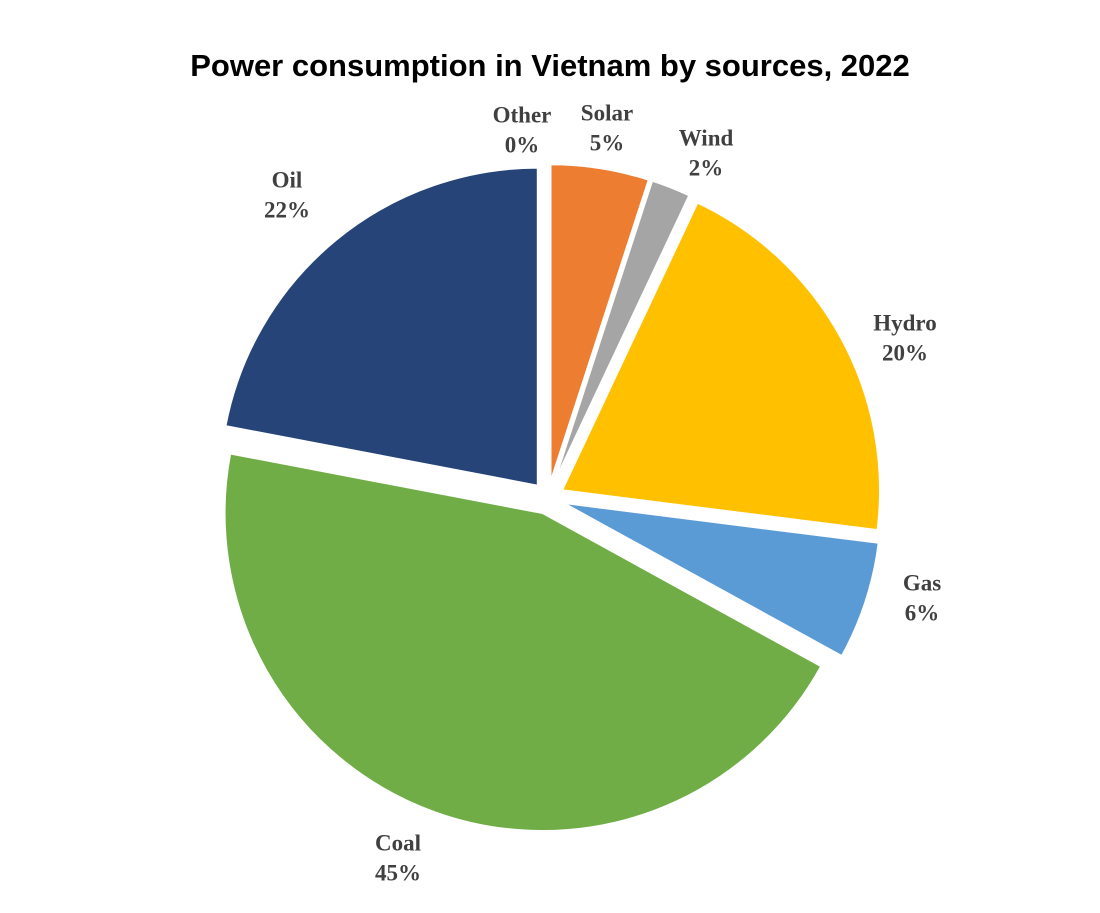 The height and width of the screenshot is (913, 1100). What do you see at coordinates (607, 112) in the screenshot?
I see `slice-name: Solar` at bounding box center [607, 112].